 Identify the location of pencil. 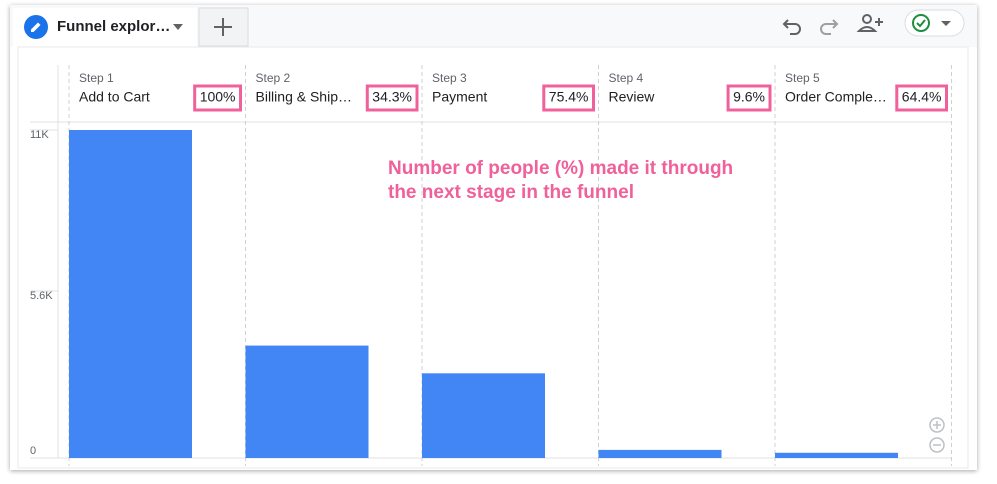
(36, 27).